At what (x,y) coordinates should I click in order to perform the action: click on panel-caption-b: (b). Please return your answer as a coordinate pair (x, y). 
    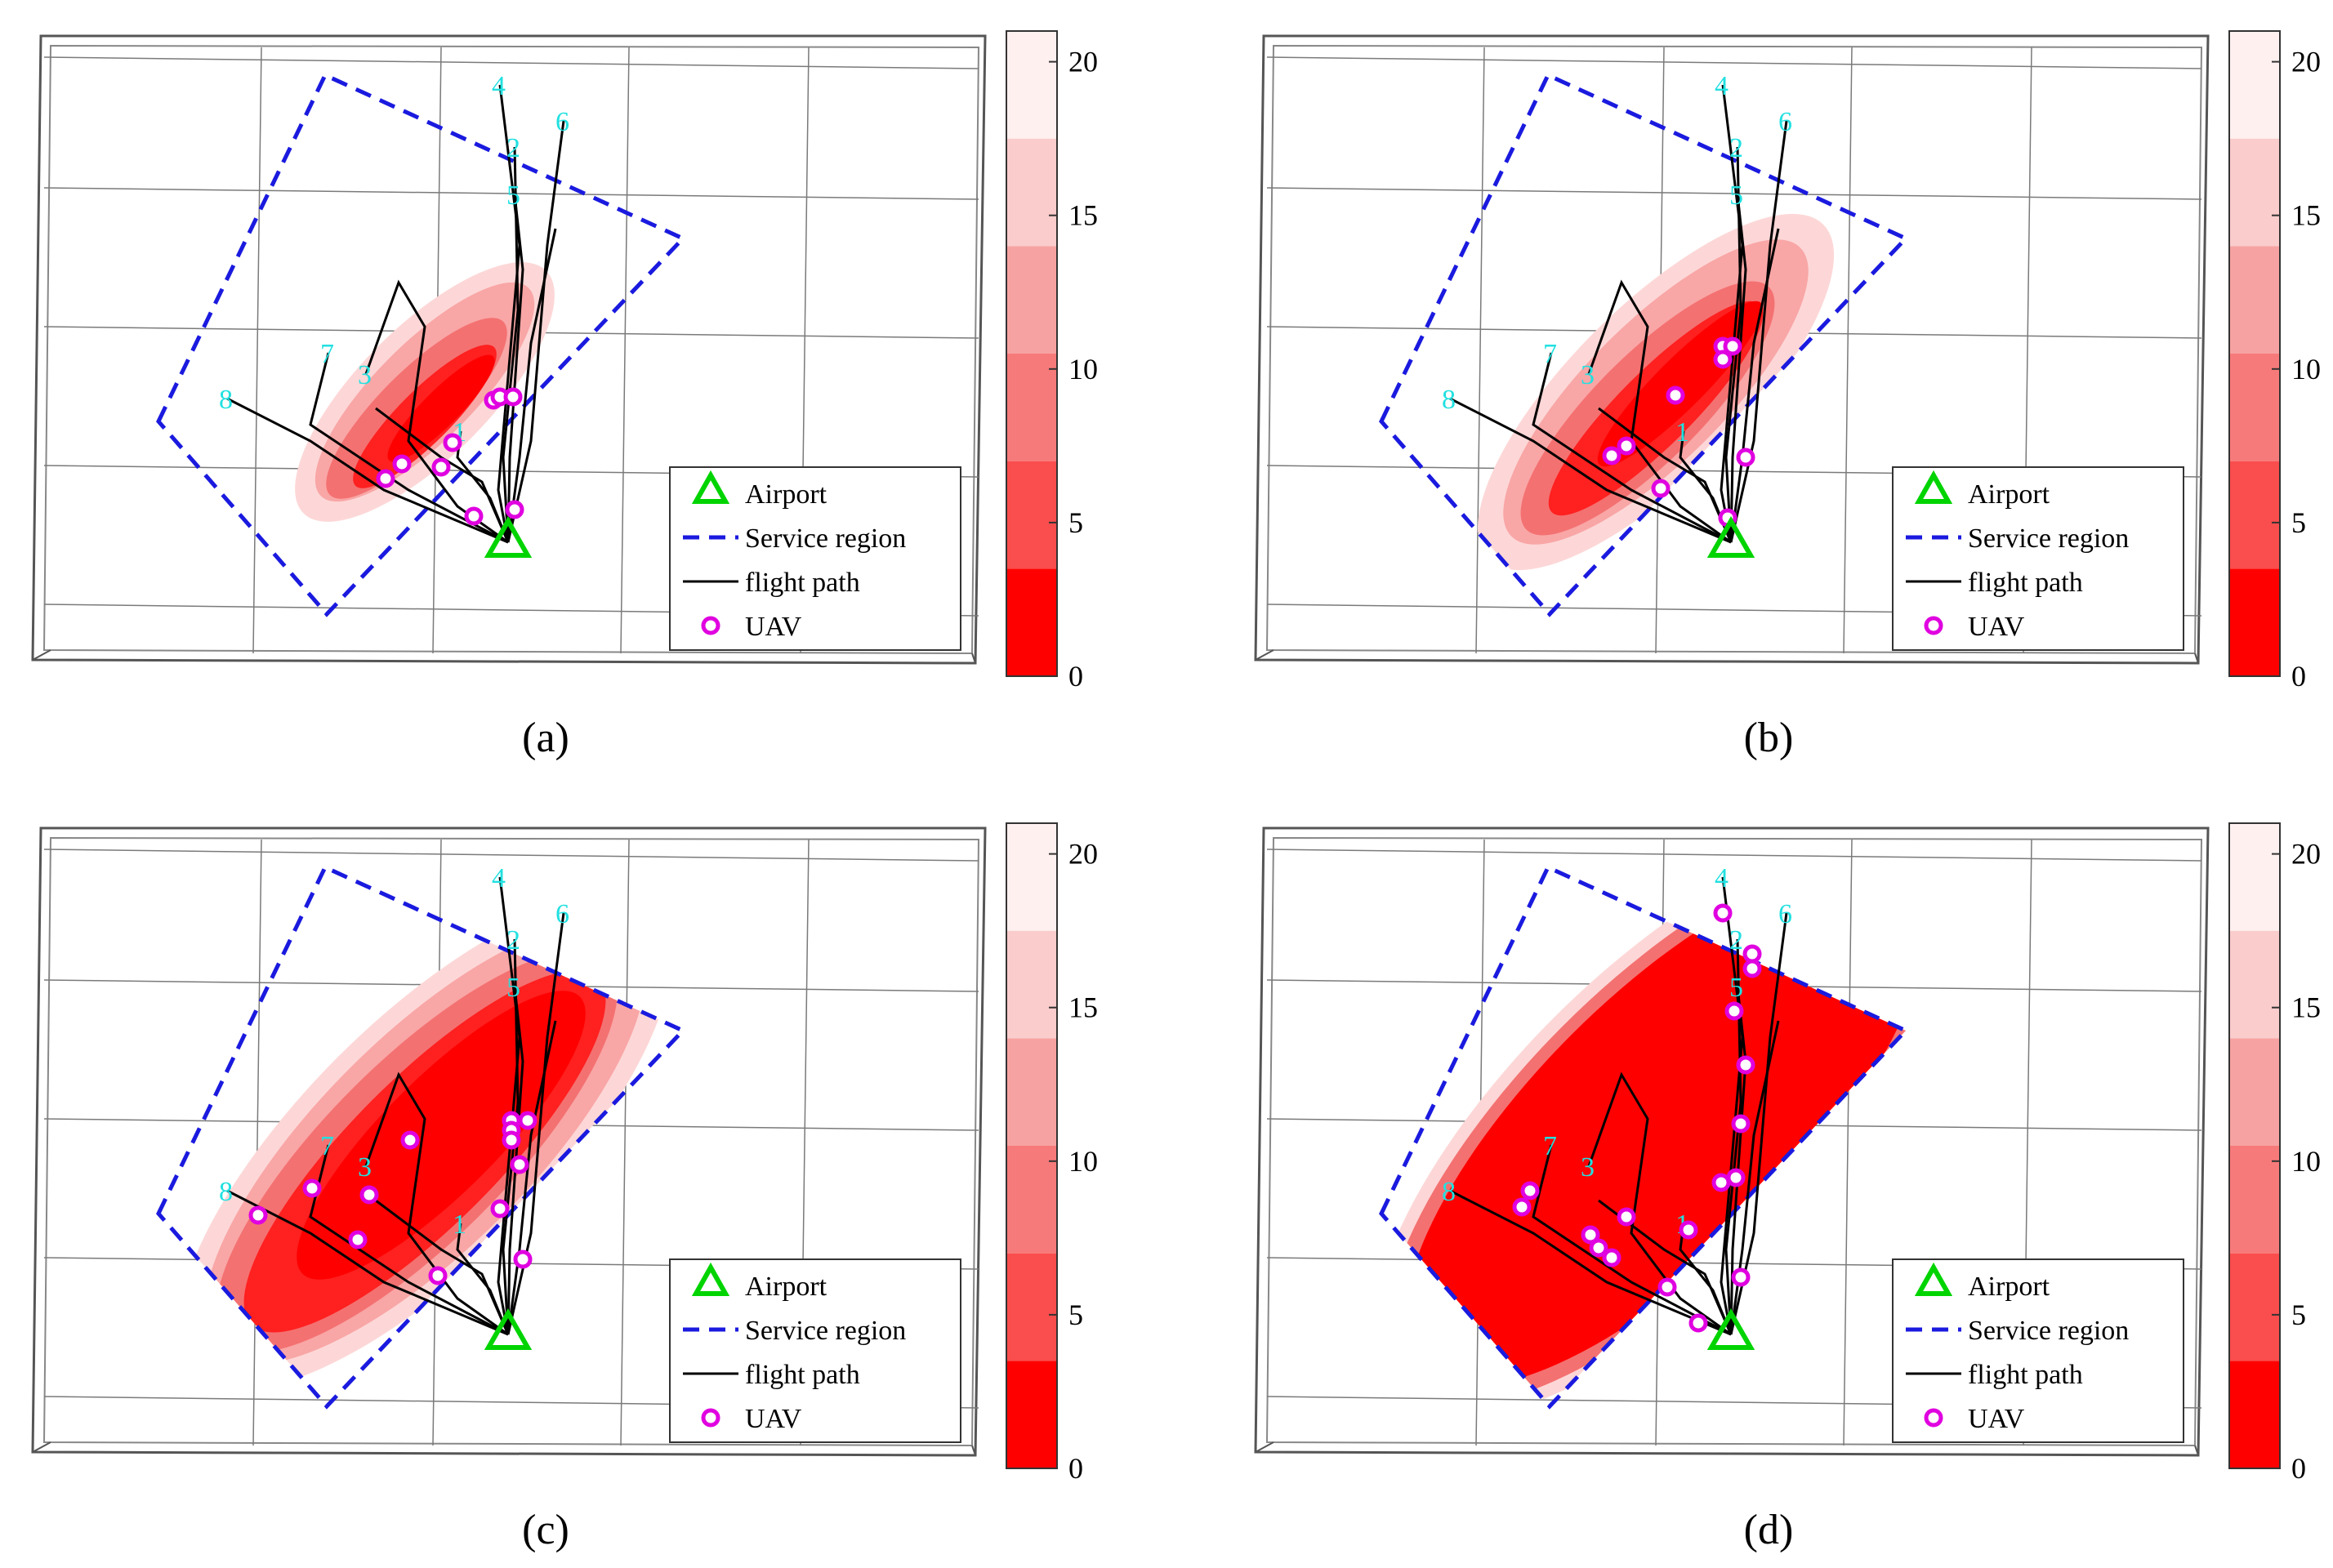
    Looking at the image, I should click on (1769, 738).